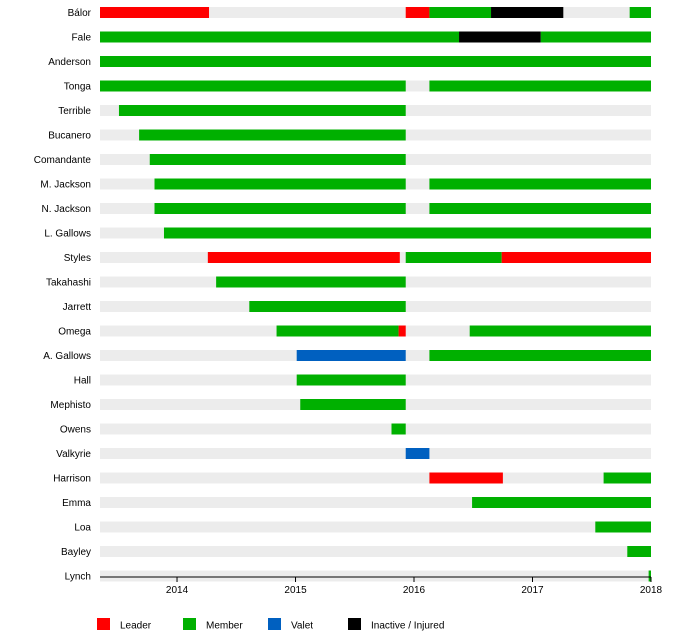 The height and width of the screenshot is (635, 700). Describe the element at coordinates (67, 234) in the screenshot. I see `row-label: L. Gallows` at that location.